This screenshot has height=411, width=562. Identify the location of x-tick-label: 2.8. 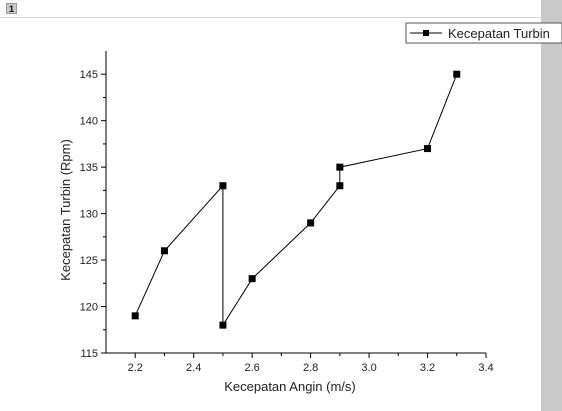
(310, 368).